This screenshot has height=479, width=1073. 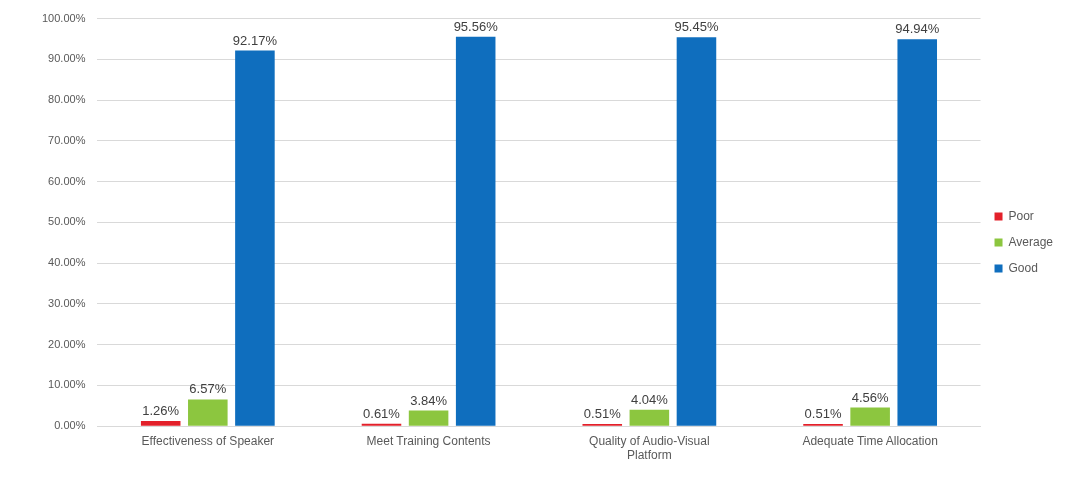 I want to click on data-label: 95.56%, so click(x=476, y=26).